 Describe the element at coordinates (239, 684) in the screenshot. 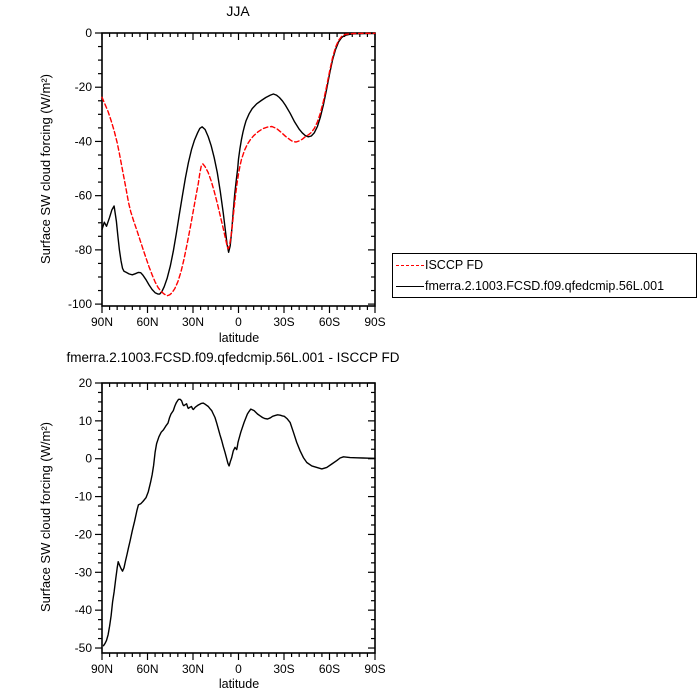

I see `bottom-x-axis-label: latitude` at that location.